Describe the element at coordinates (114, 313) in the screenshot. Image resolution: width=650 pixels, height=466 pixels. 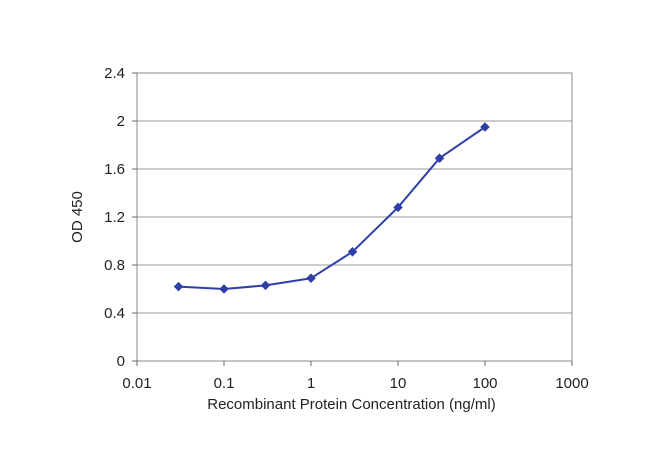
I see `y-tick-label: 0.4` at that location.